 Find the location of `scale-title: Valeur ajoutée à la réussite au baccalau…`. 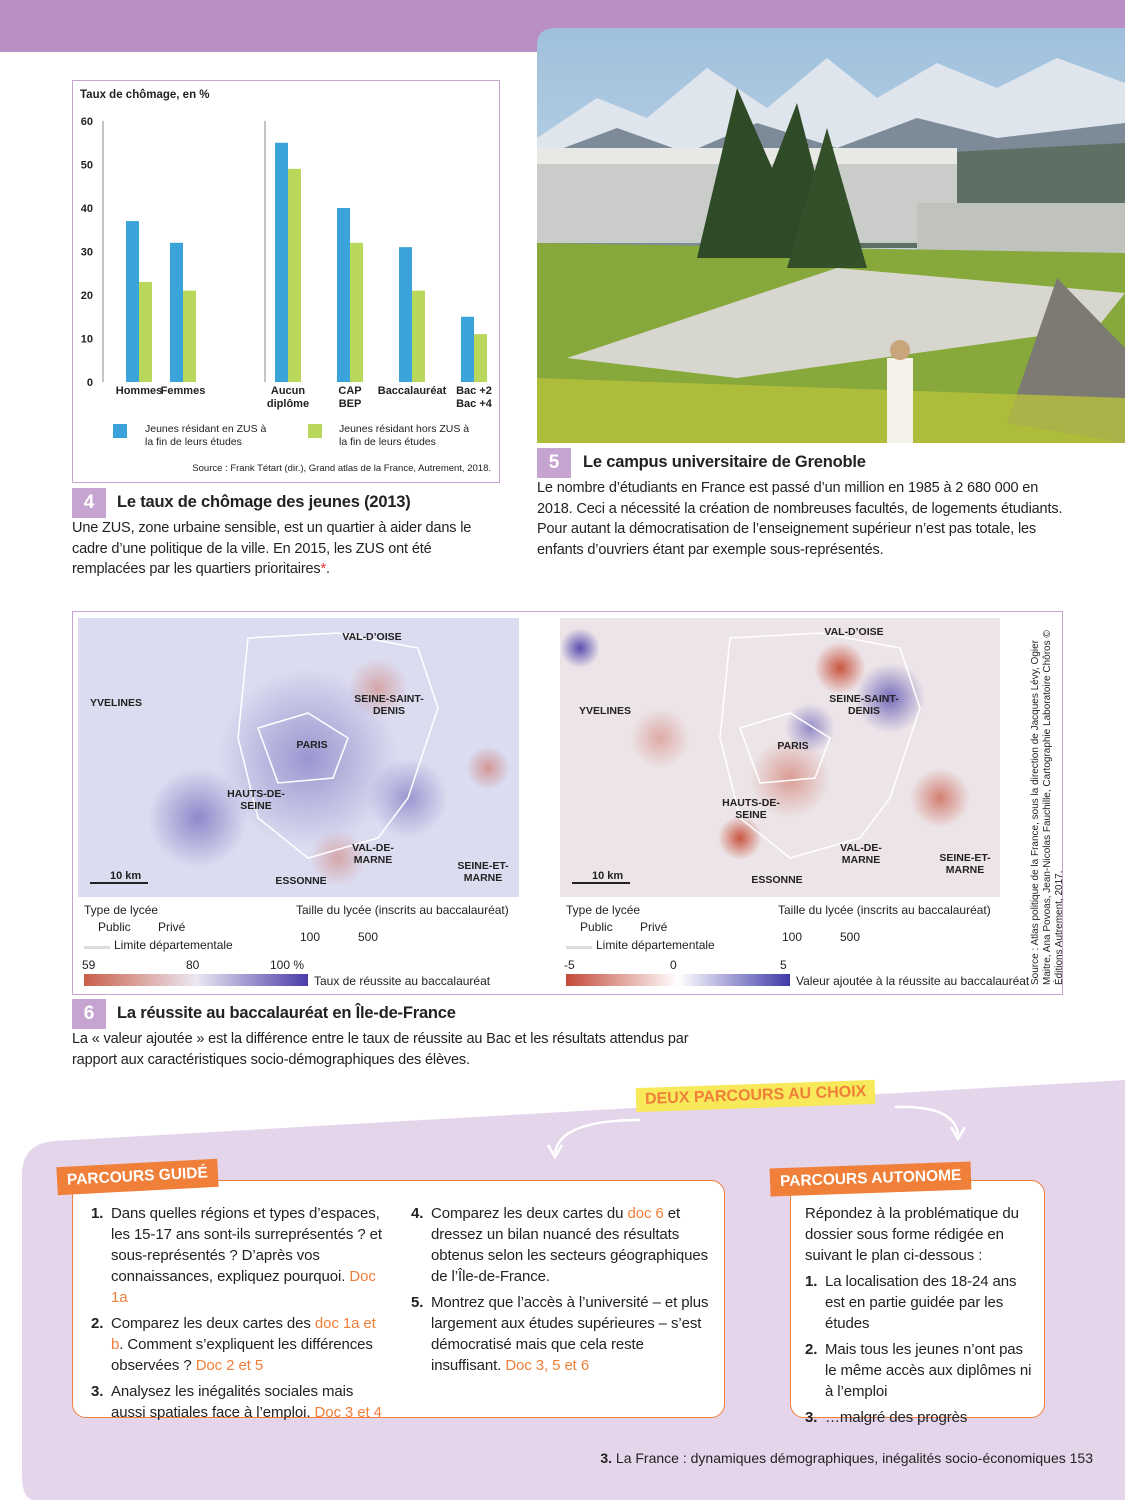

scale-title: Valeur ajoutée à la réussite au baccalau… is located at coordinates (913, 981).